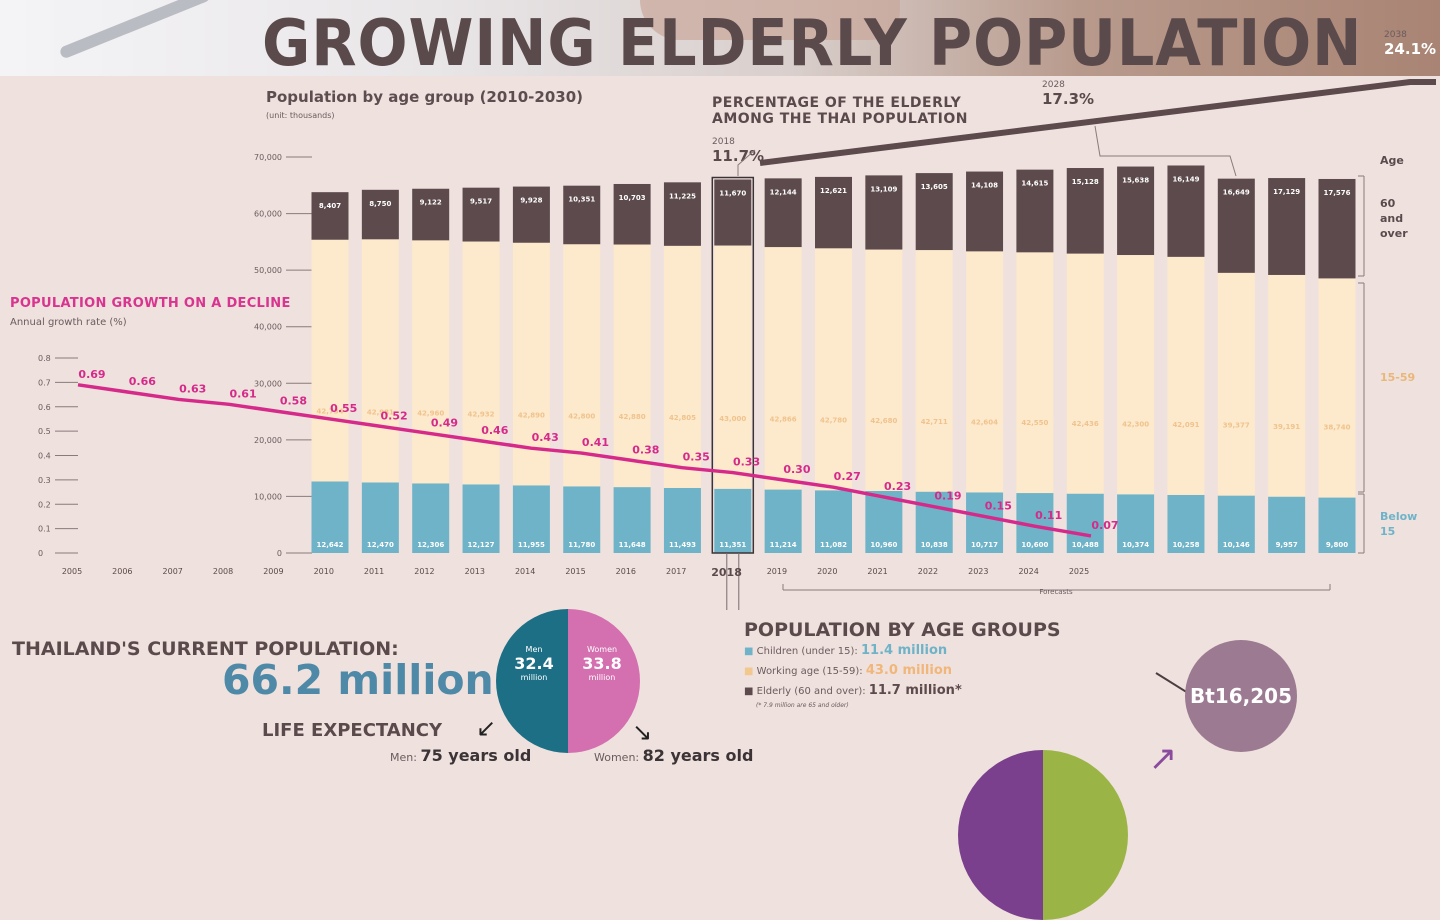  Describe the element at coordinates (847, 476) in the screenshot. I see `growth-value-label: 0.27` at that location.